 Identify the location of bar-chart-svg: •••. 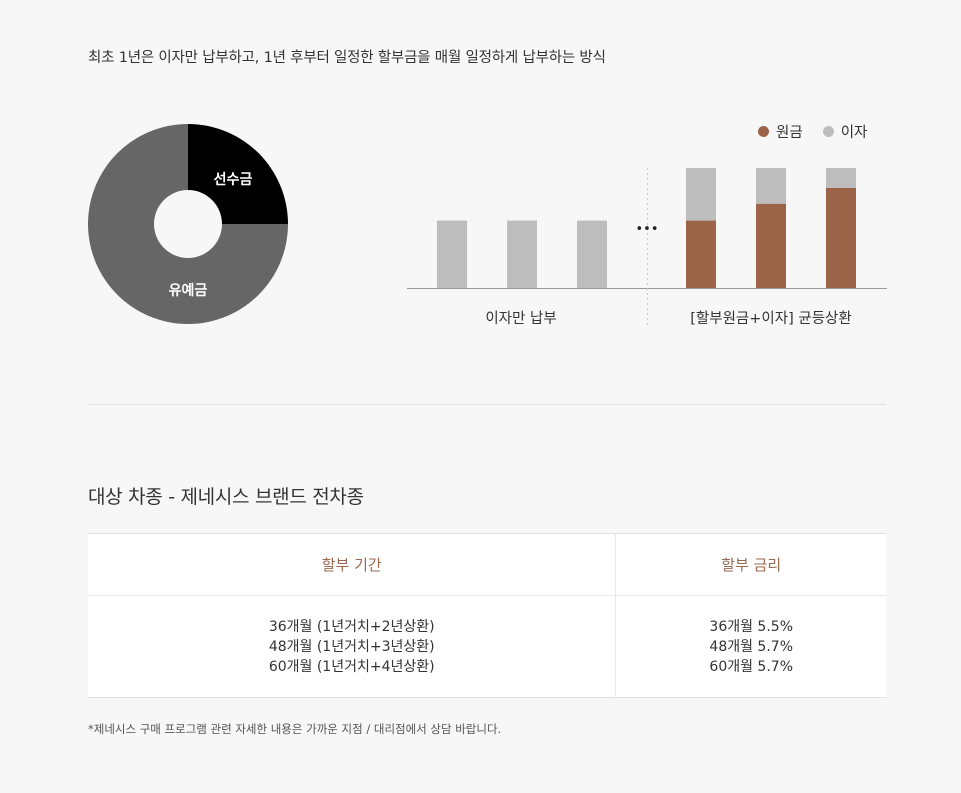
(647, 246).